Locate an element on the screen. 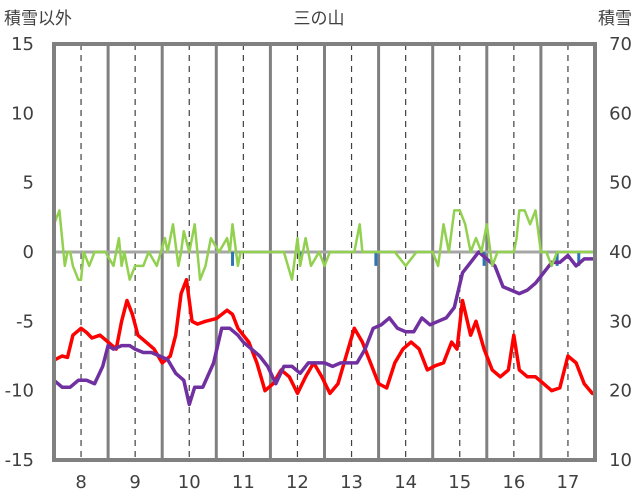 The height and width of the screenshot is (501, 636). x-tick-label: 17 is located at coordinates (567, 482).